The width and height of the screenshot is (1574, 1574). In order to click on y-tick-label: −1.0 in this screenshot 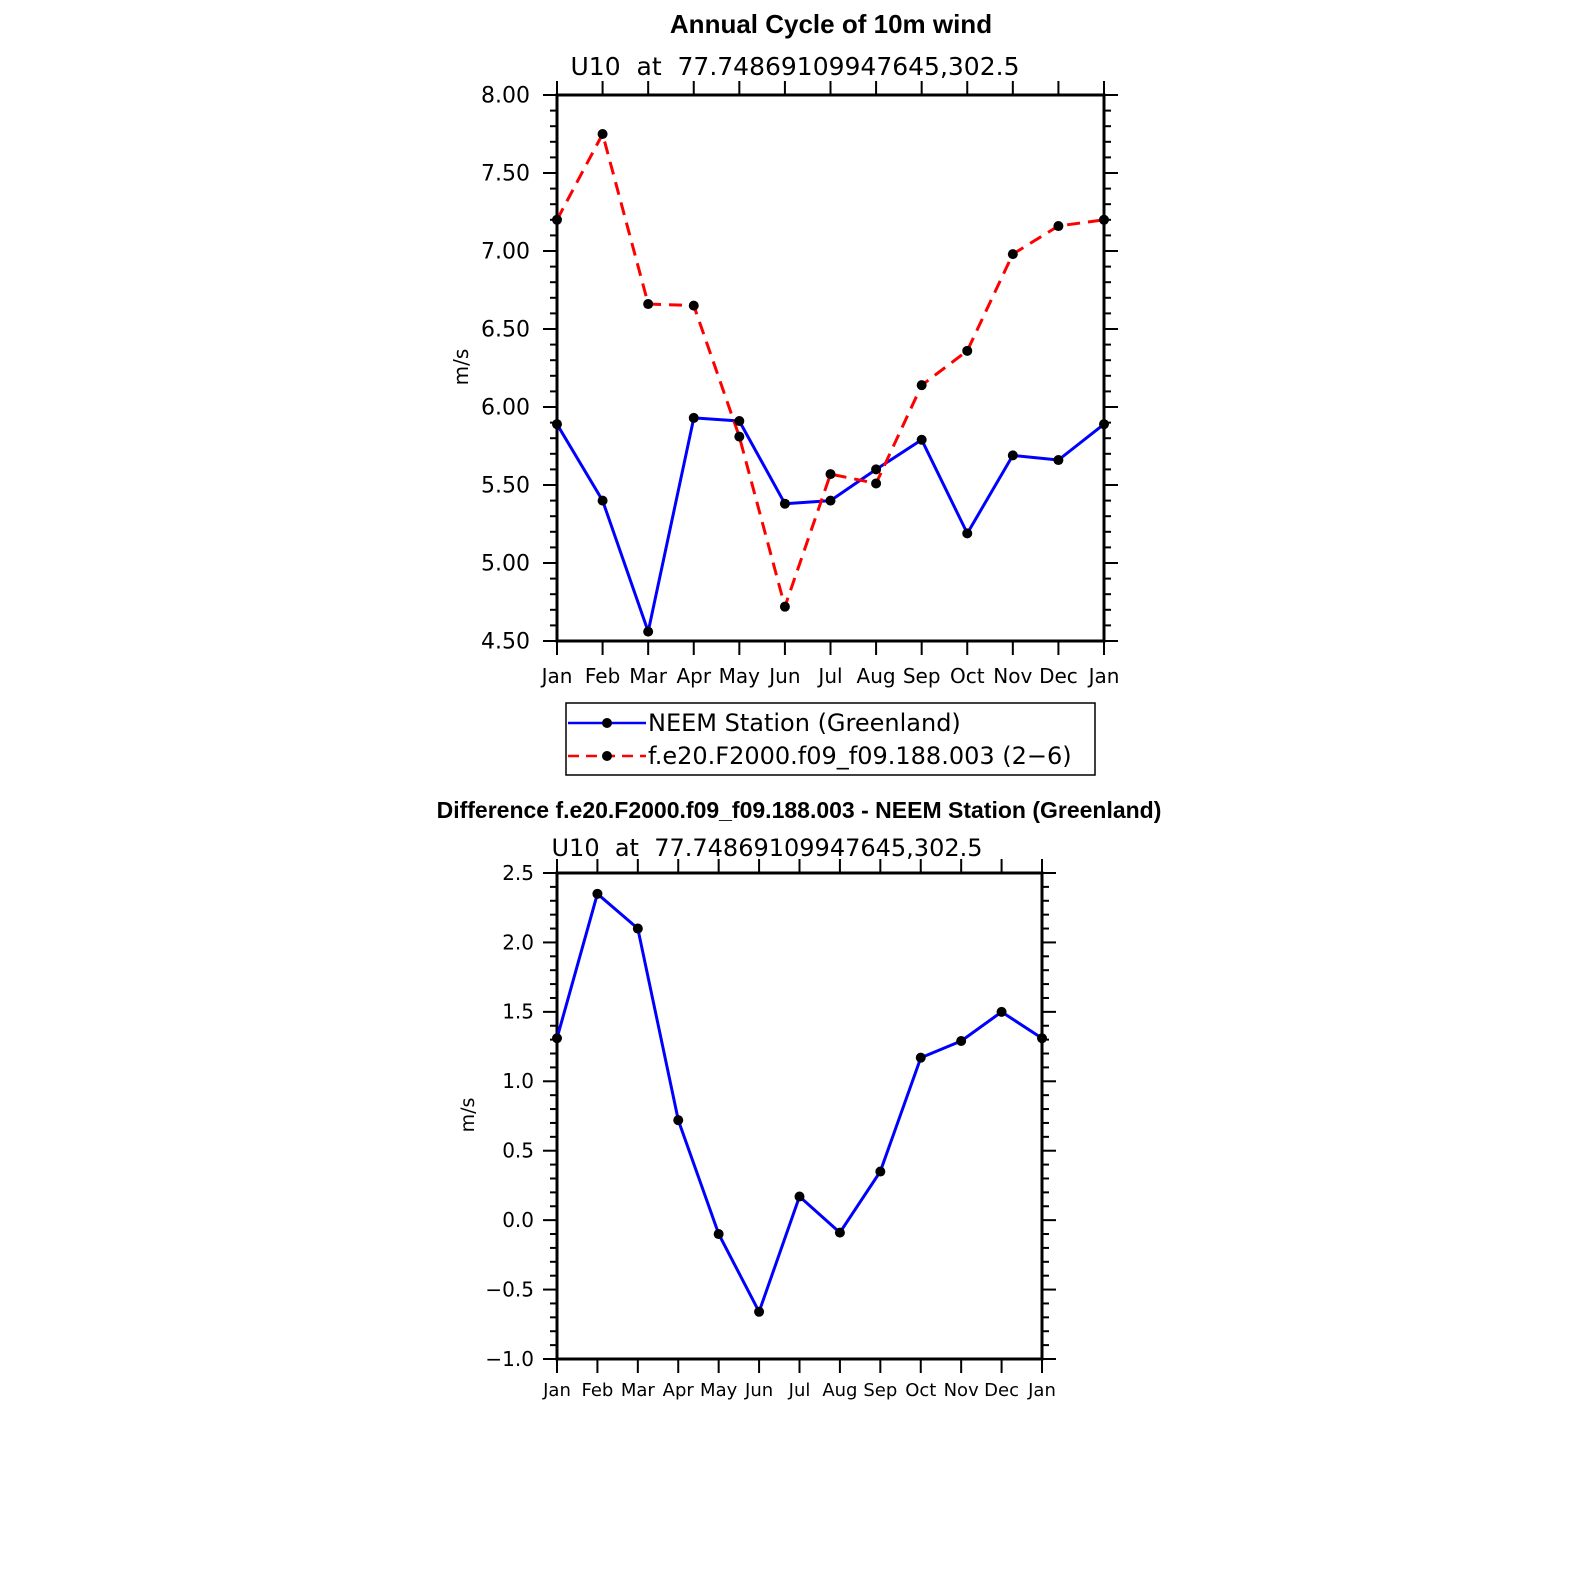, I will do `click(509, 1359)`.